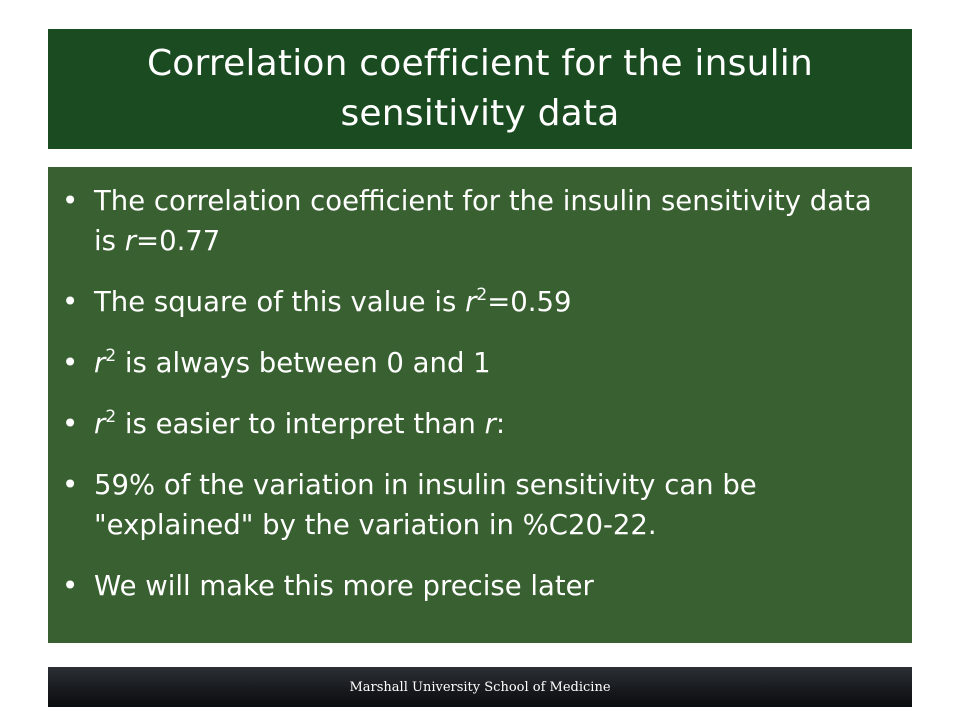 Image resolution: width=960 pixels, height=720 pixels. Describe the element at coordinates (344, 586) in the screenshot. I see `bullet-text: We will make this more precise later` at that location.